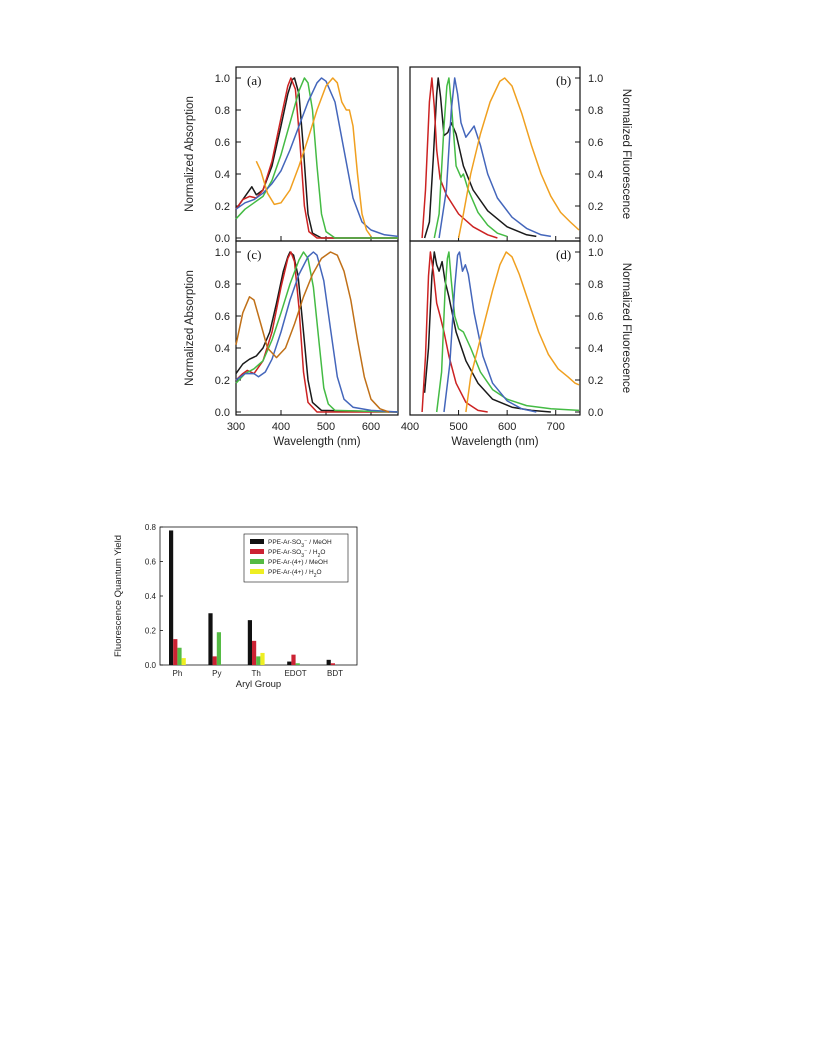 The image size is (816, 1056). Describe the element at coordinates (556, 427) in the screenshot. I see `x-tick-label: 700` at that location.